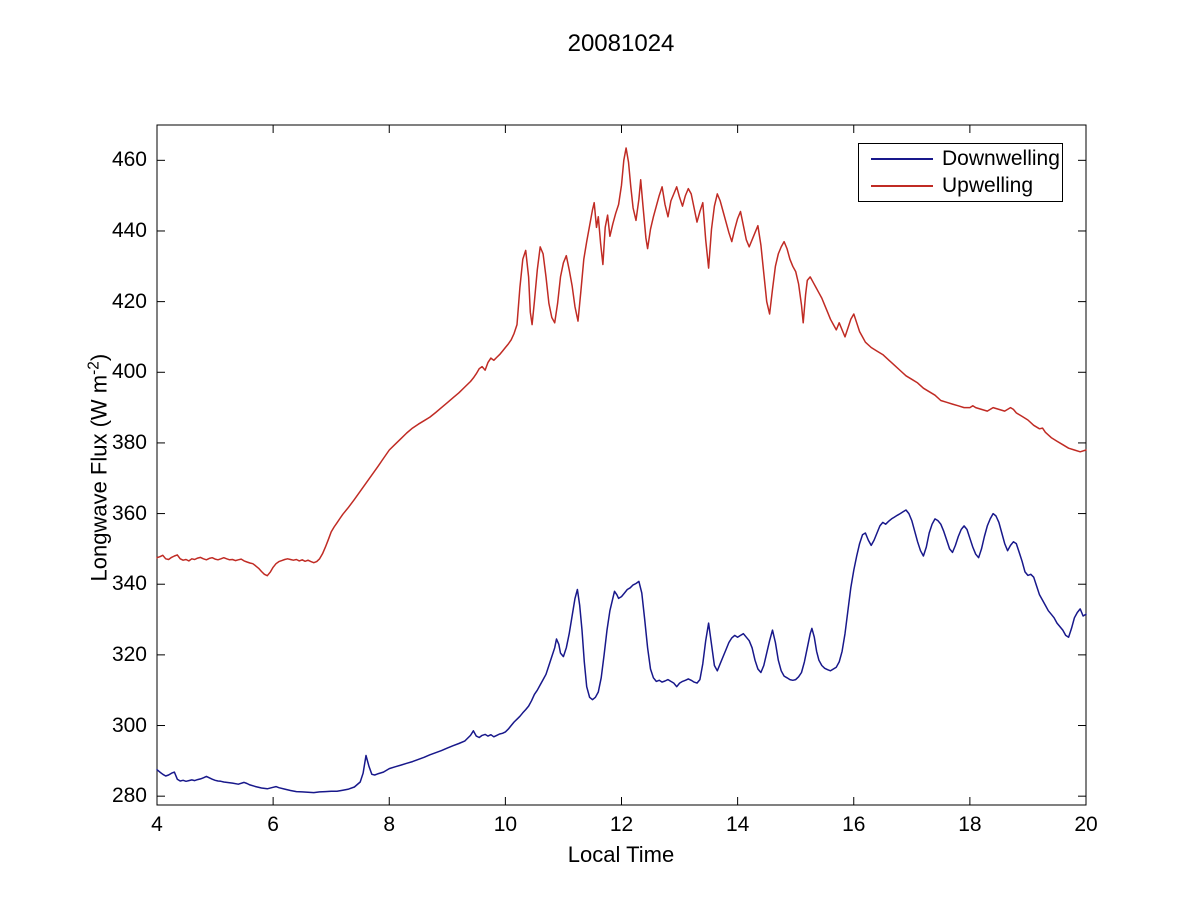  Describe the element at coordinates (129, 513) in the screenshot. I see `y-tick-label: 360` at that location.